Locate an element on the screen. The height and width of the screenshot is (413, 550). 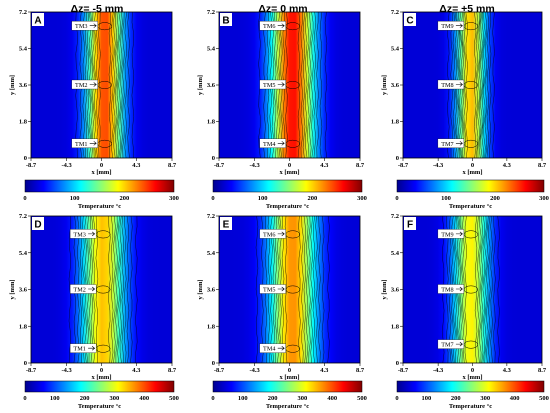
marker-label: TM4 is located at coordinates (269, 349).